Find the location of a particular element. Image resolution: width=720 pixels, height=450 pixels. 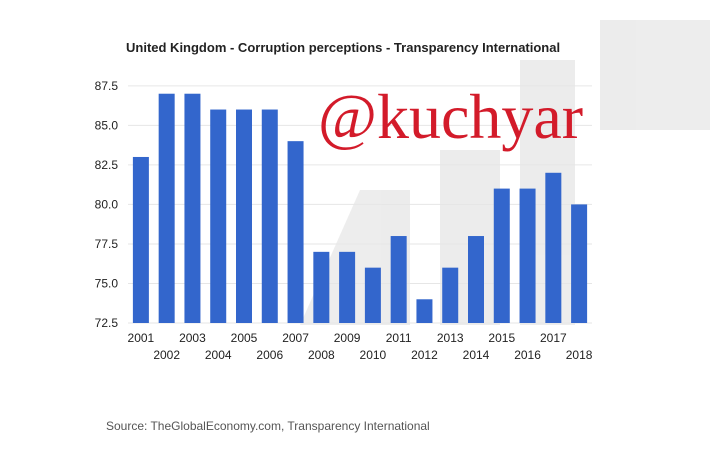

y-axis-ticks: 72.5 75.0 77.5 80.0 82.5 85.0 87.5 is located at coordinates (107, 204).